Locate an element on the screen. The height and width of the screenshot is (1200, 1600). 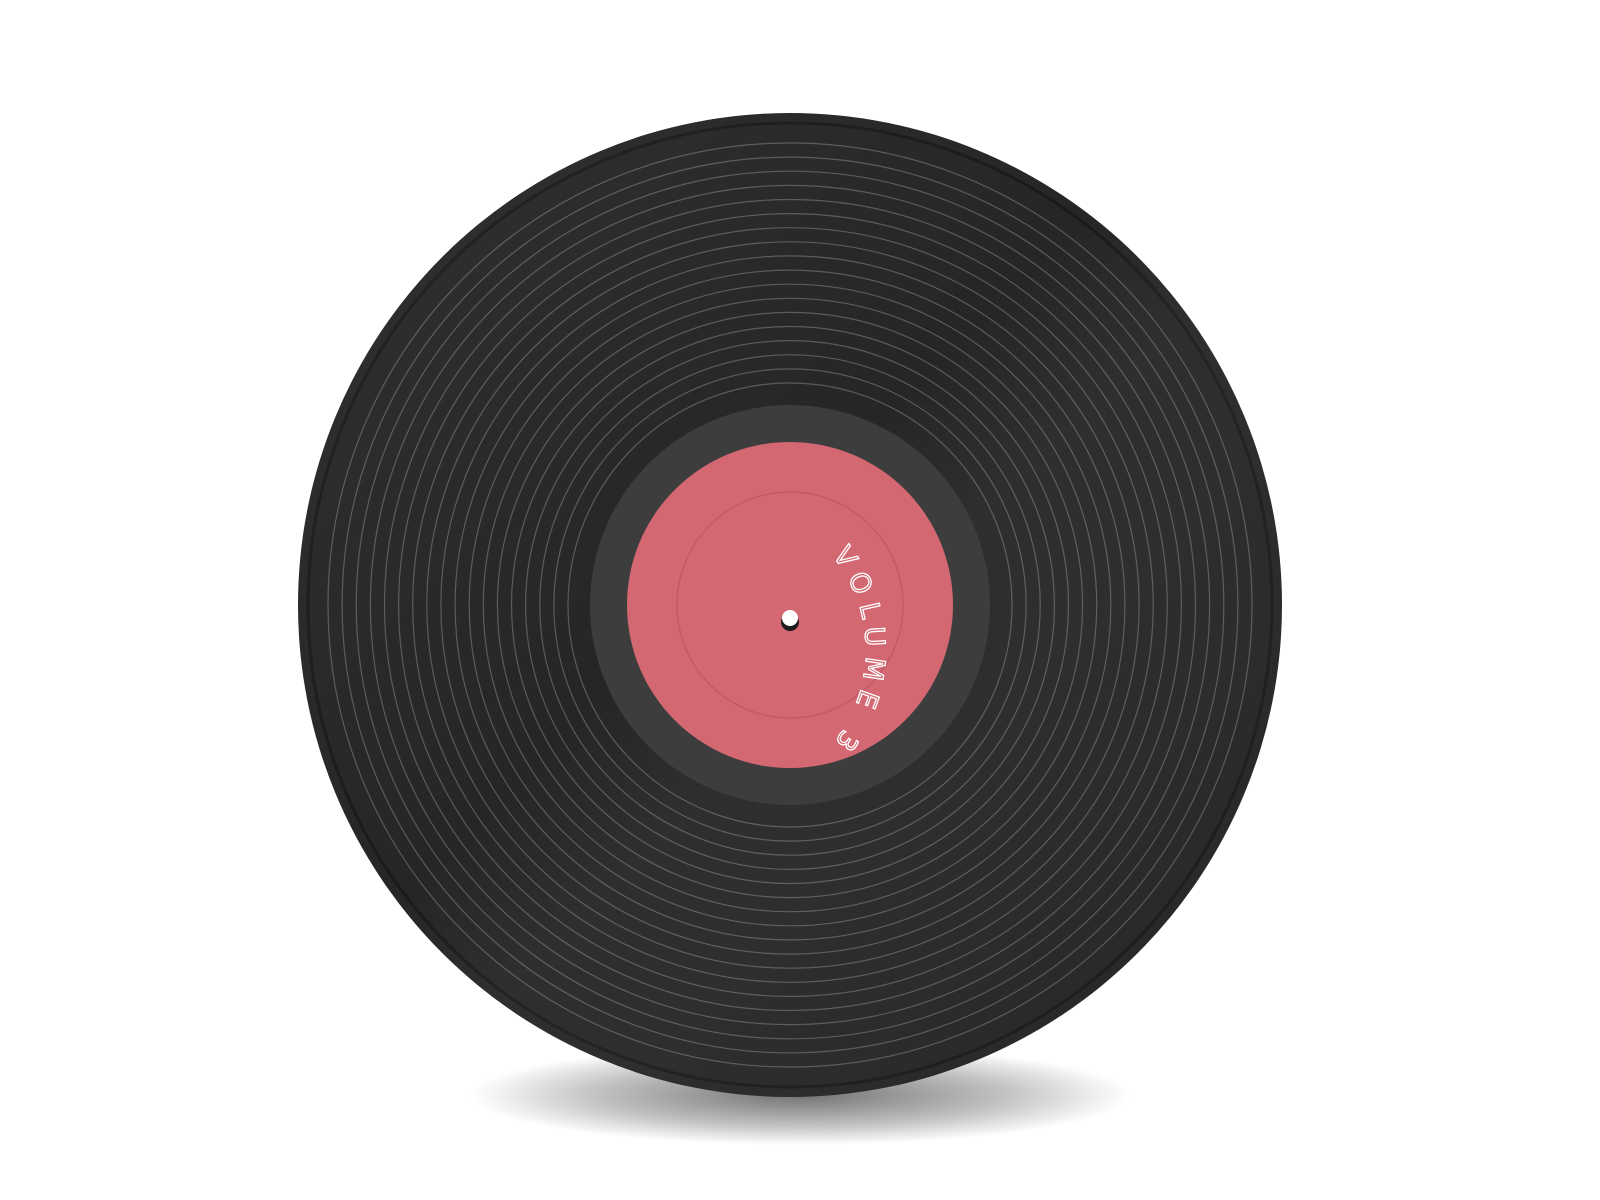
record-label is located at coordinates (790, 605).